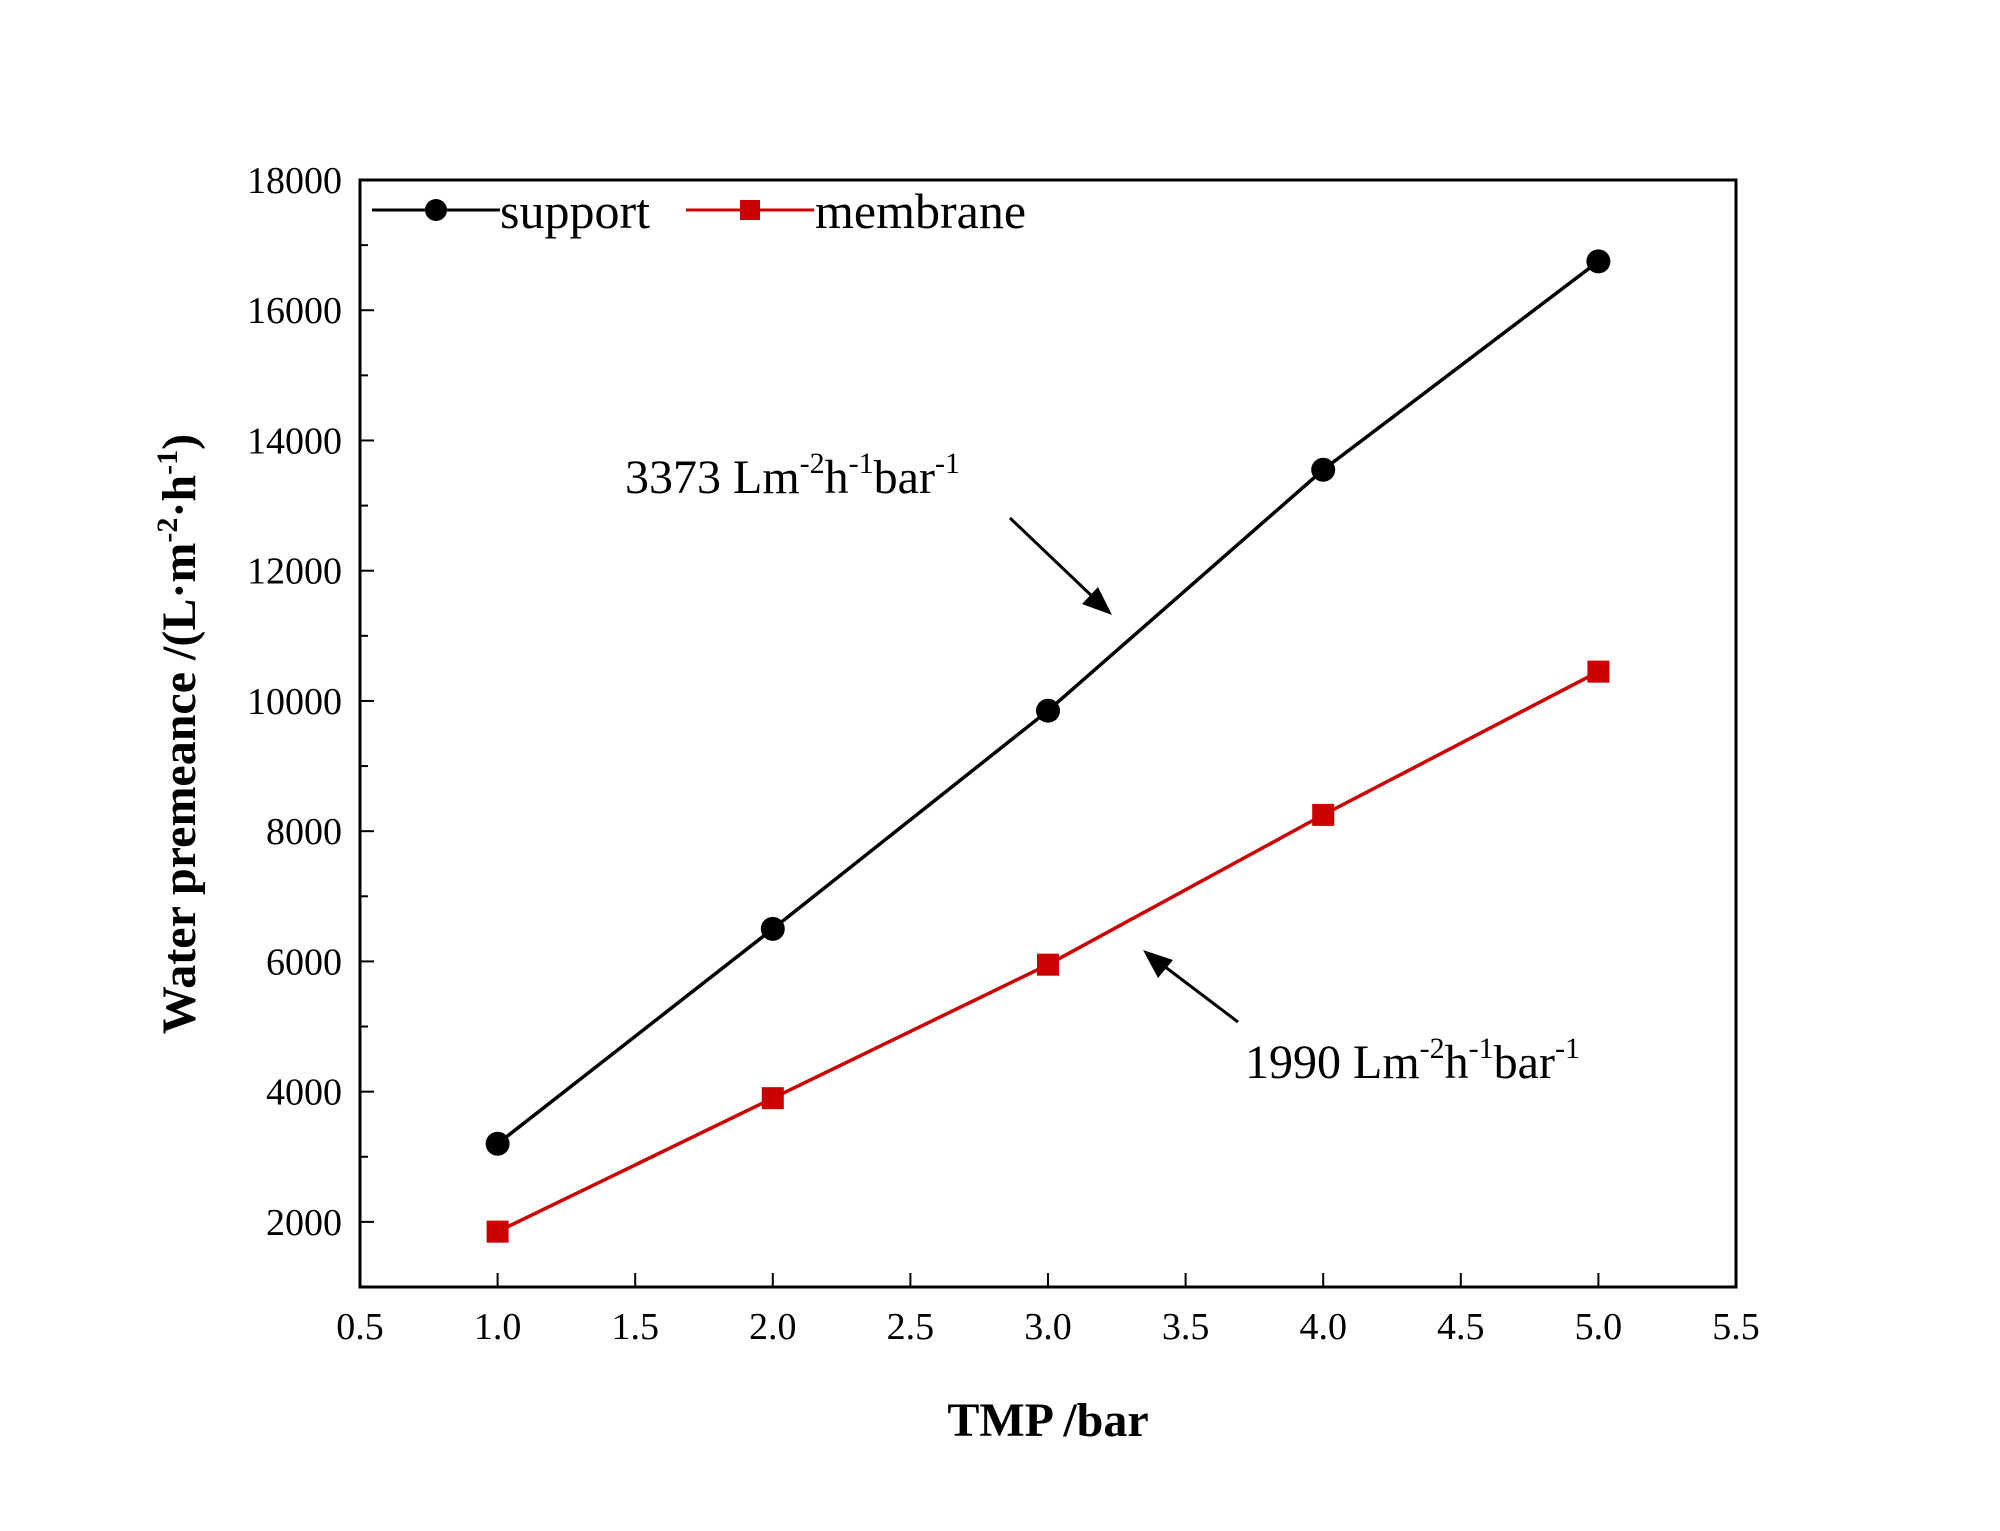  What do you see at coordinates (178, 734) in the screenshot?
I see `y-axis-title: Water premeance /(L·m-2·h-1)` at bounding box center [178, 734].